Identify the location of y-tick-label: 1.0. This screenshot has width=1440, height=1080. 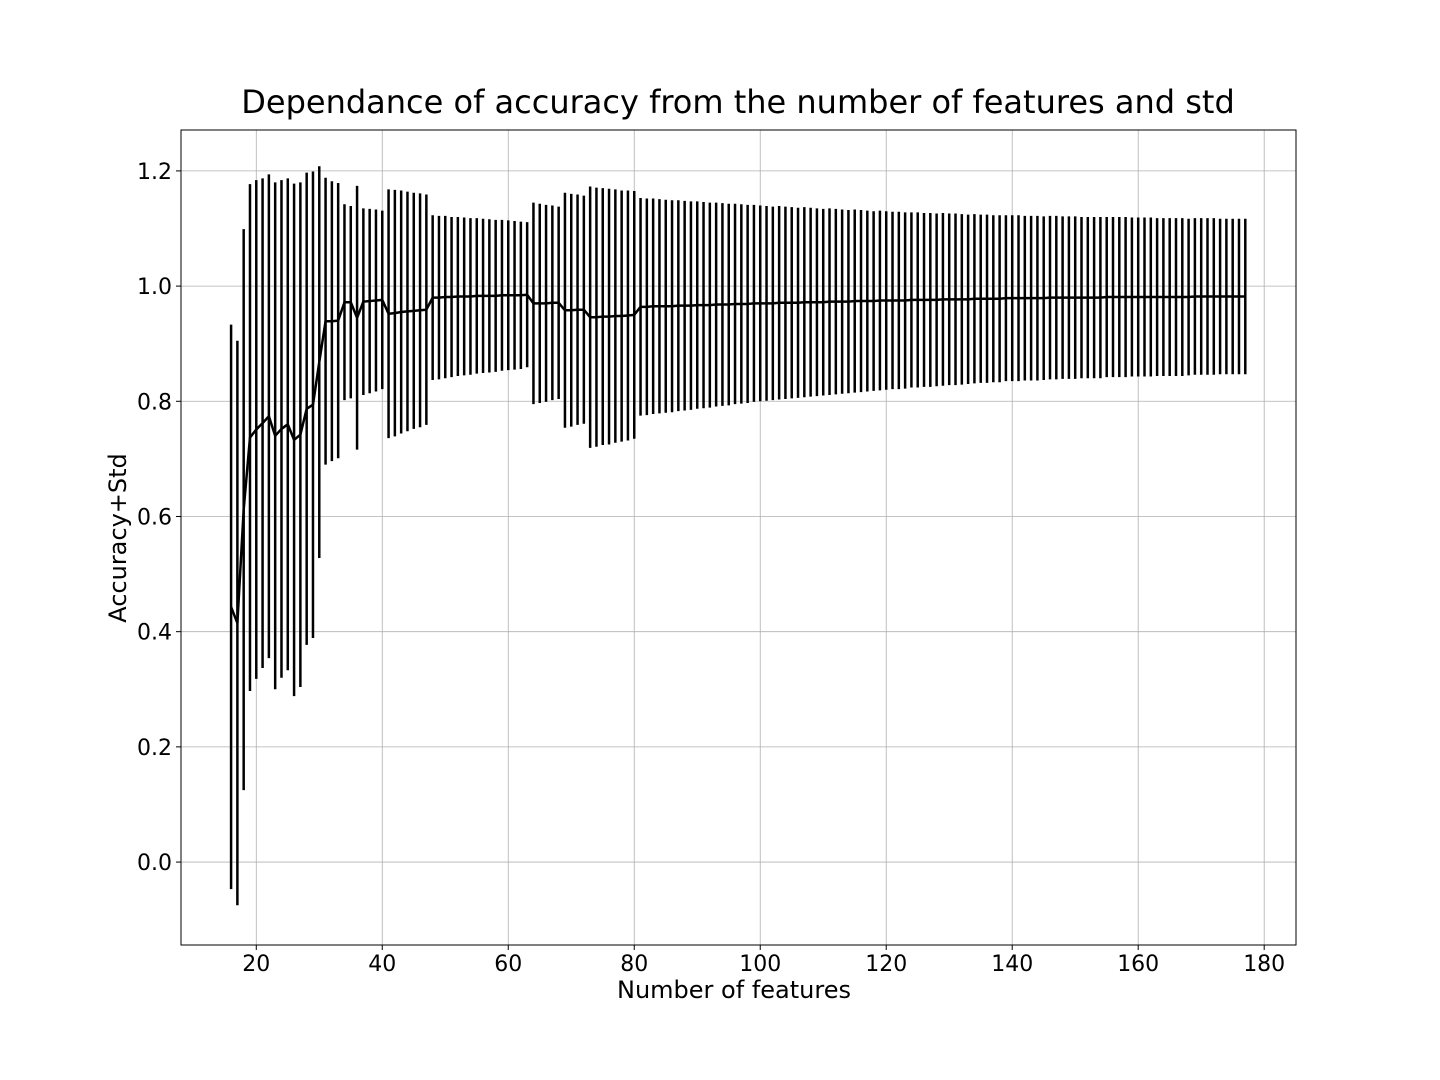
(154, 287).